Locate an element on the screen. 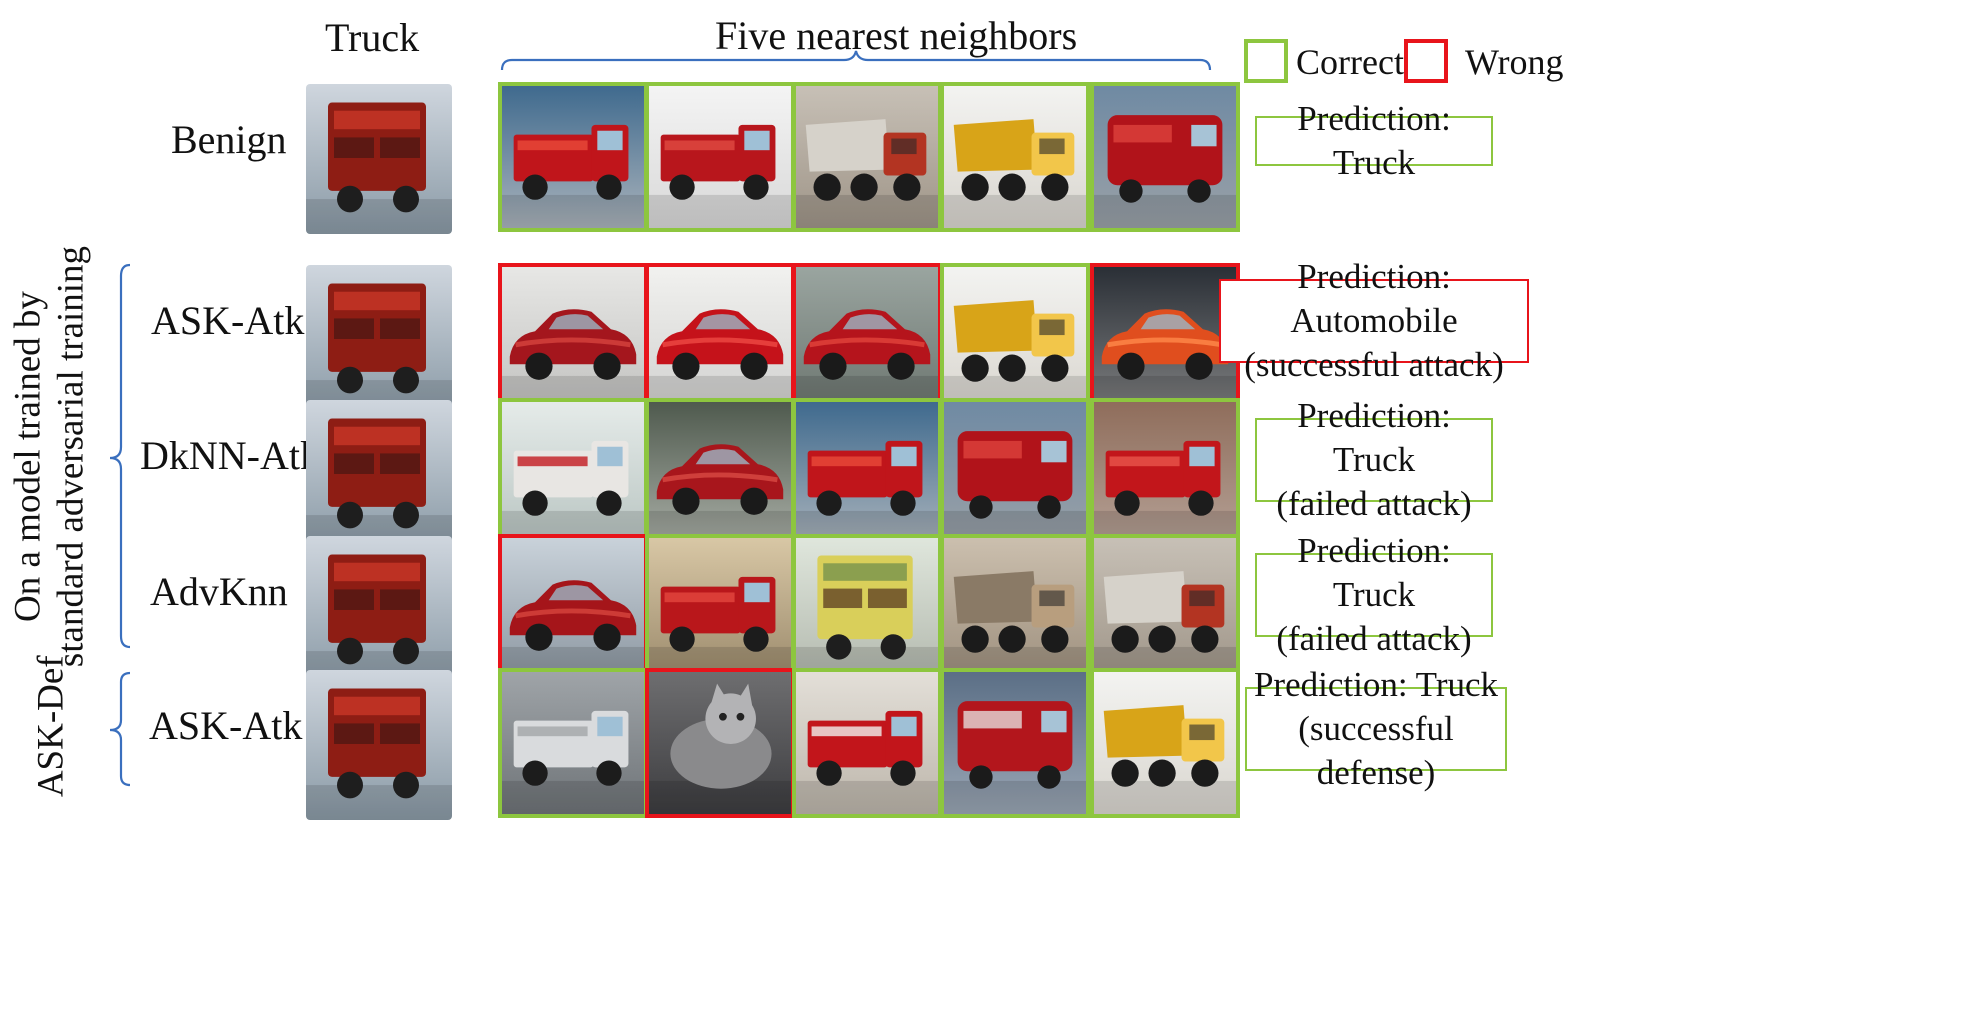 This screenshot has height=1016, width=1987. neighbor-image-red-sedan is located at coordinates (573, 609).